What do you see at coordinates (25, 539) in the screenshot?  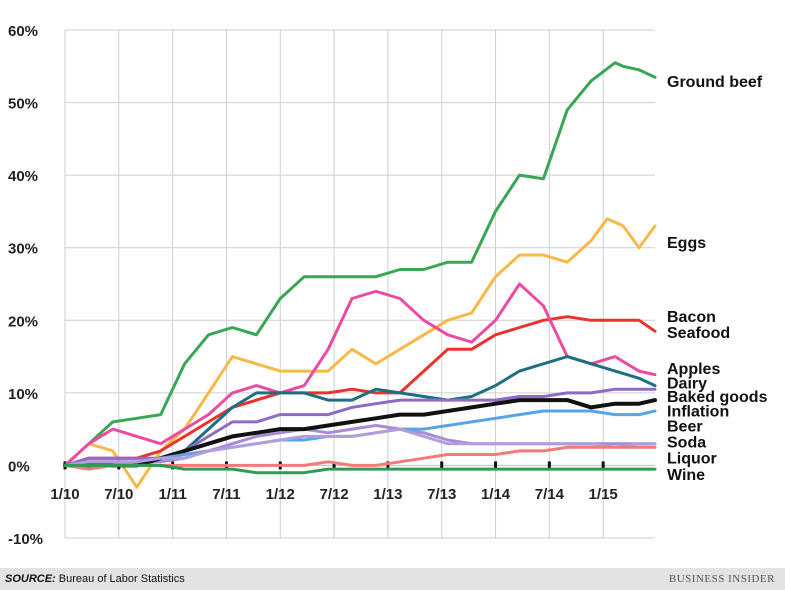 I see `y-tick-label: -10%` at bounding box center [25, 539].